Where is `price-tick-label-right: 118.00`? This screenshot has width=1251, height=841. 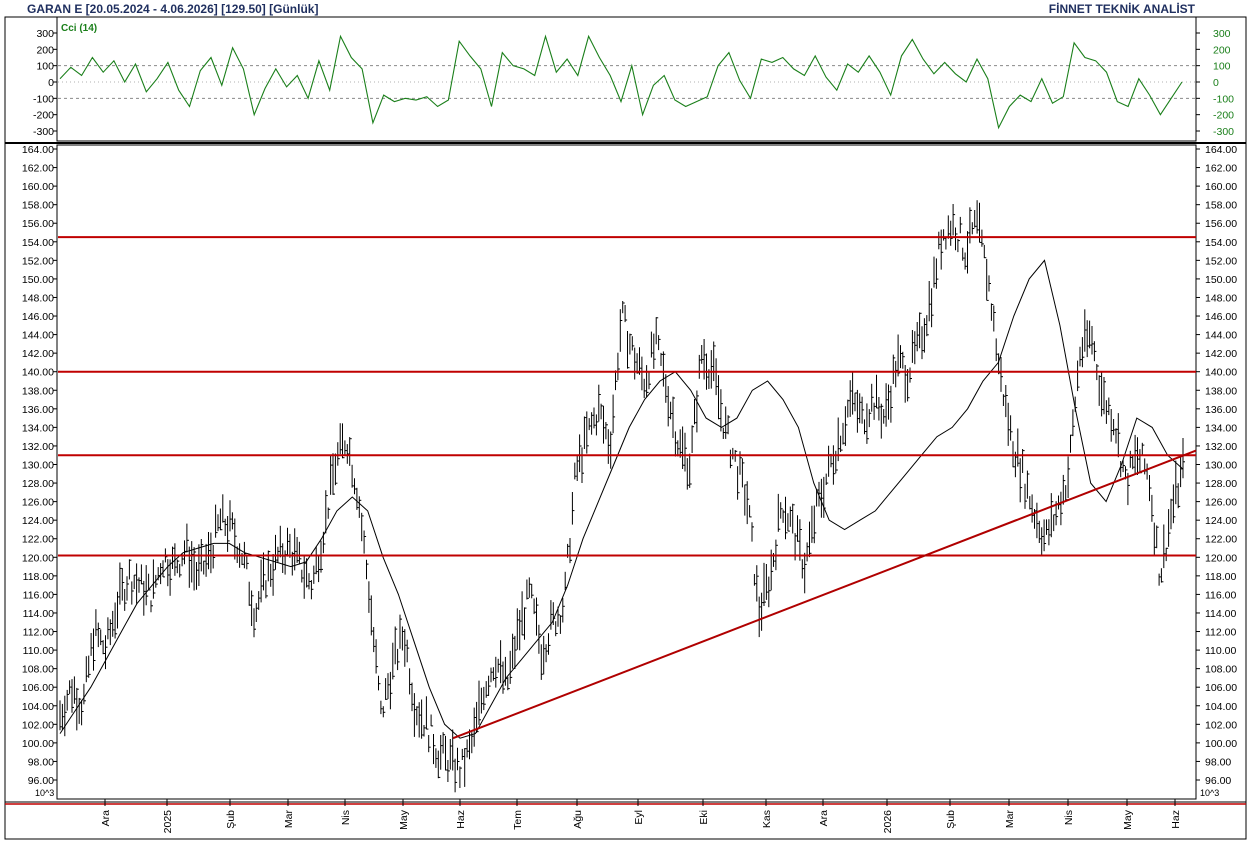
price-tick-label-right: 118.00 is located at coordinates (1220, 577).